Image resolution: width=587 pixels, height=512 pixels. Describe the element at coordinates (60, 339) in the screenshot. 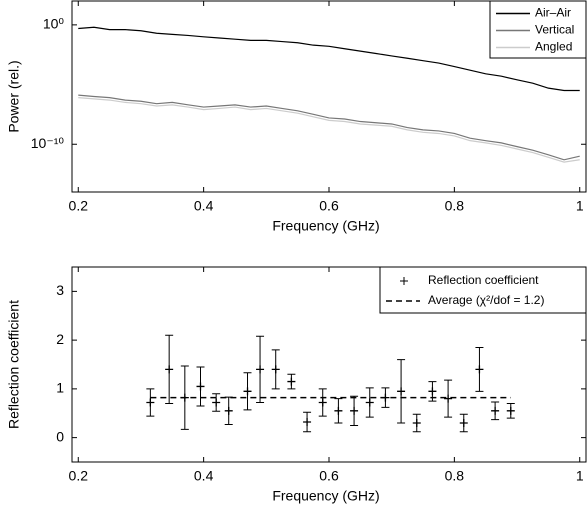

I see `y-tick-label: 2` at that location.